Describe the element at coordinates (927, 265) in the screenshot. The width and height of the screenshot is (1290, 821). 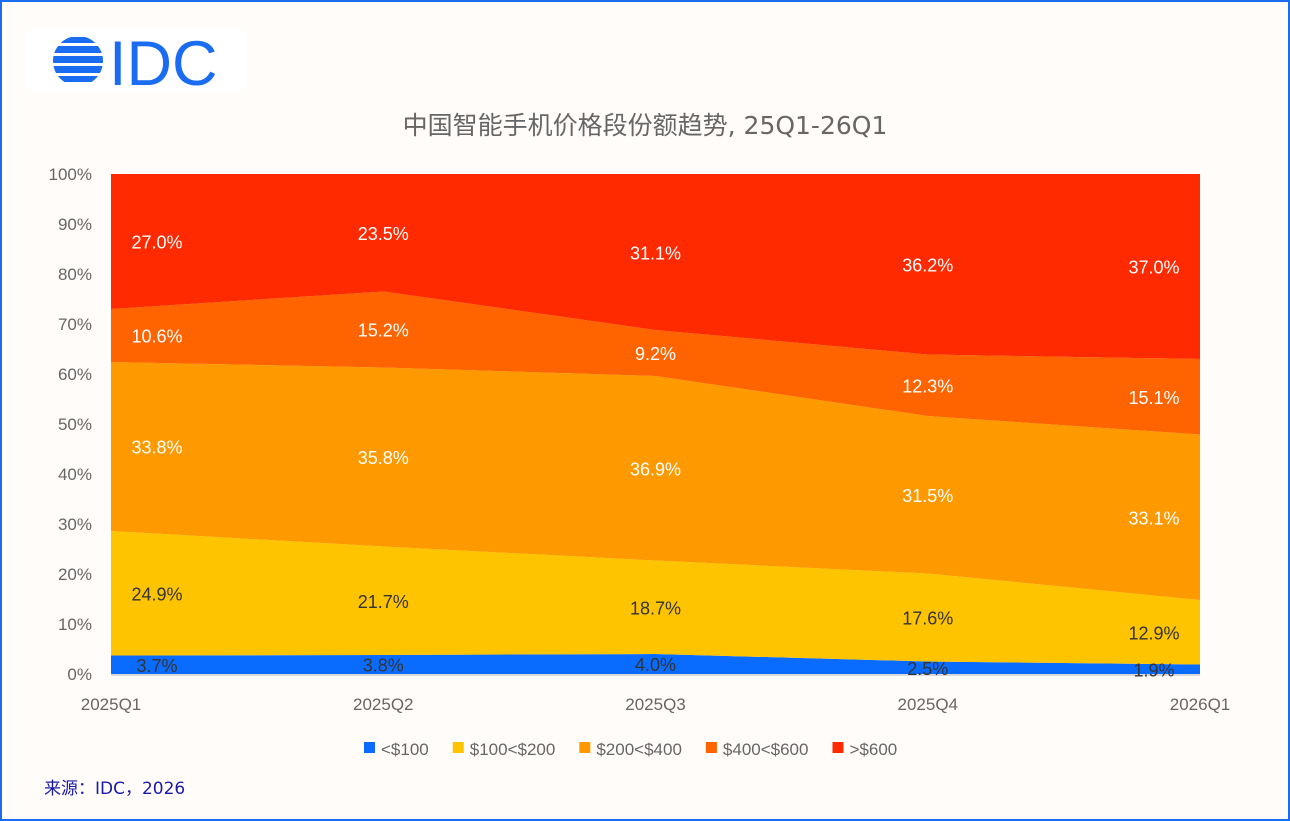
I see `data-label: 36.2%` at that location.